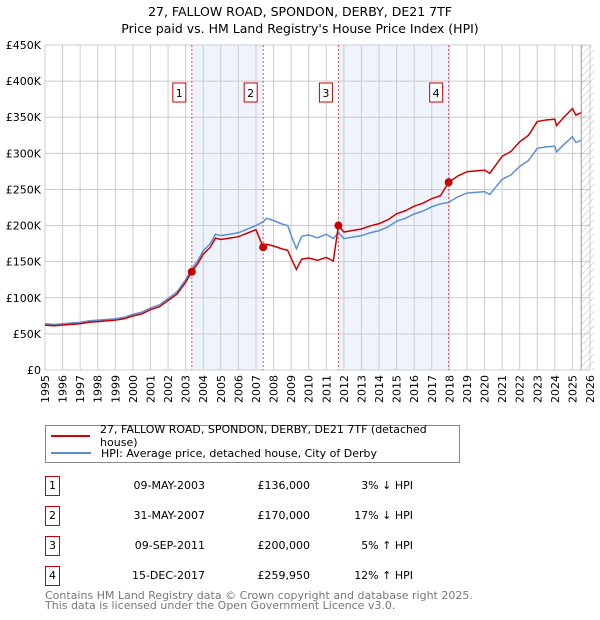 Image resolution: width=600 pixels, height=620 pixels. I want to click on sale-label: 4, so click(436, 93).